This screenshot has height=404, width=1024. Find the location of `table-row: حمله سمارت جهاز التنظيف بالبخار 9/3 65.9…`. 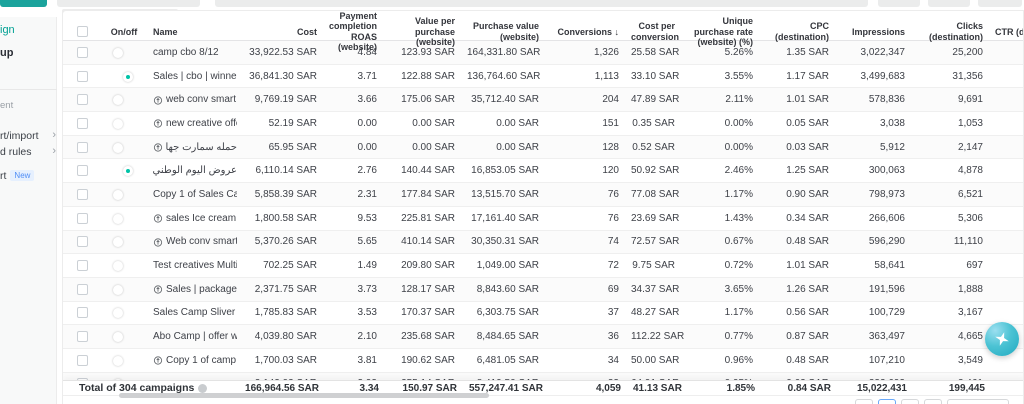

table-row: حمله سمارت جهاز التنظيف بالبخار 9/3 65.9… is located at coordinates (543, 147).